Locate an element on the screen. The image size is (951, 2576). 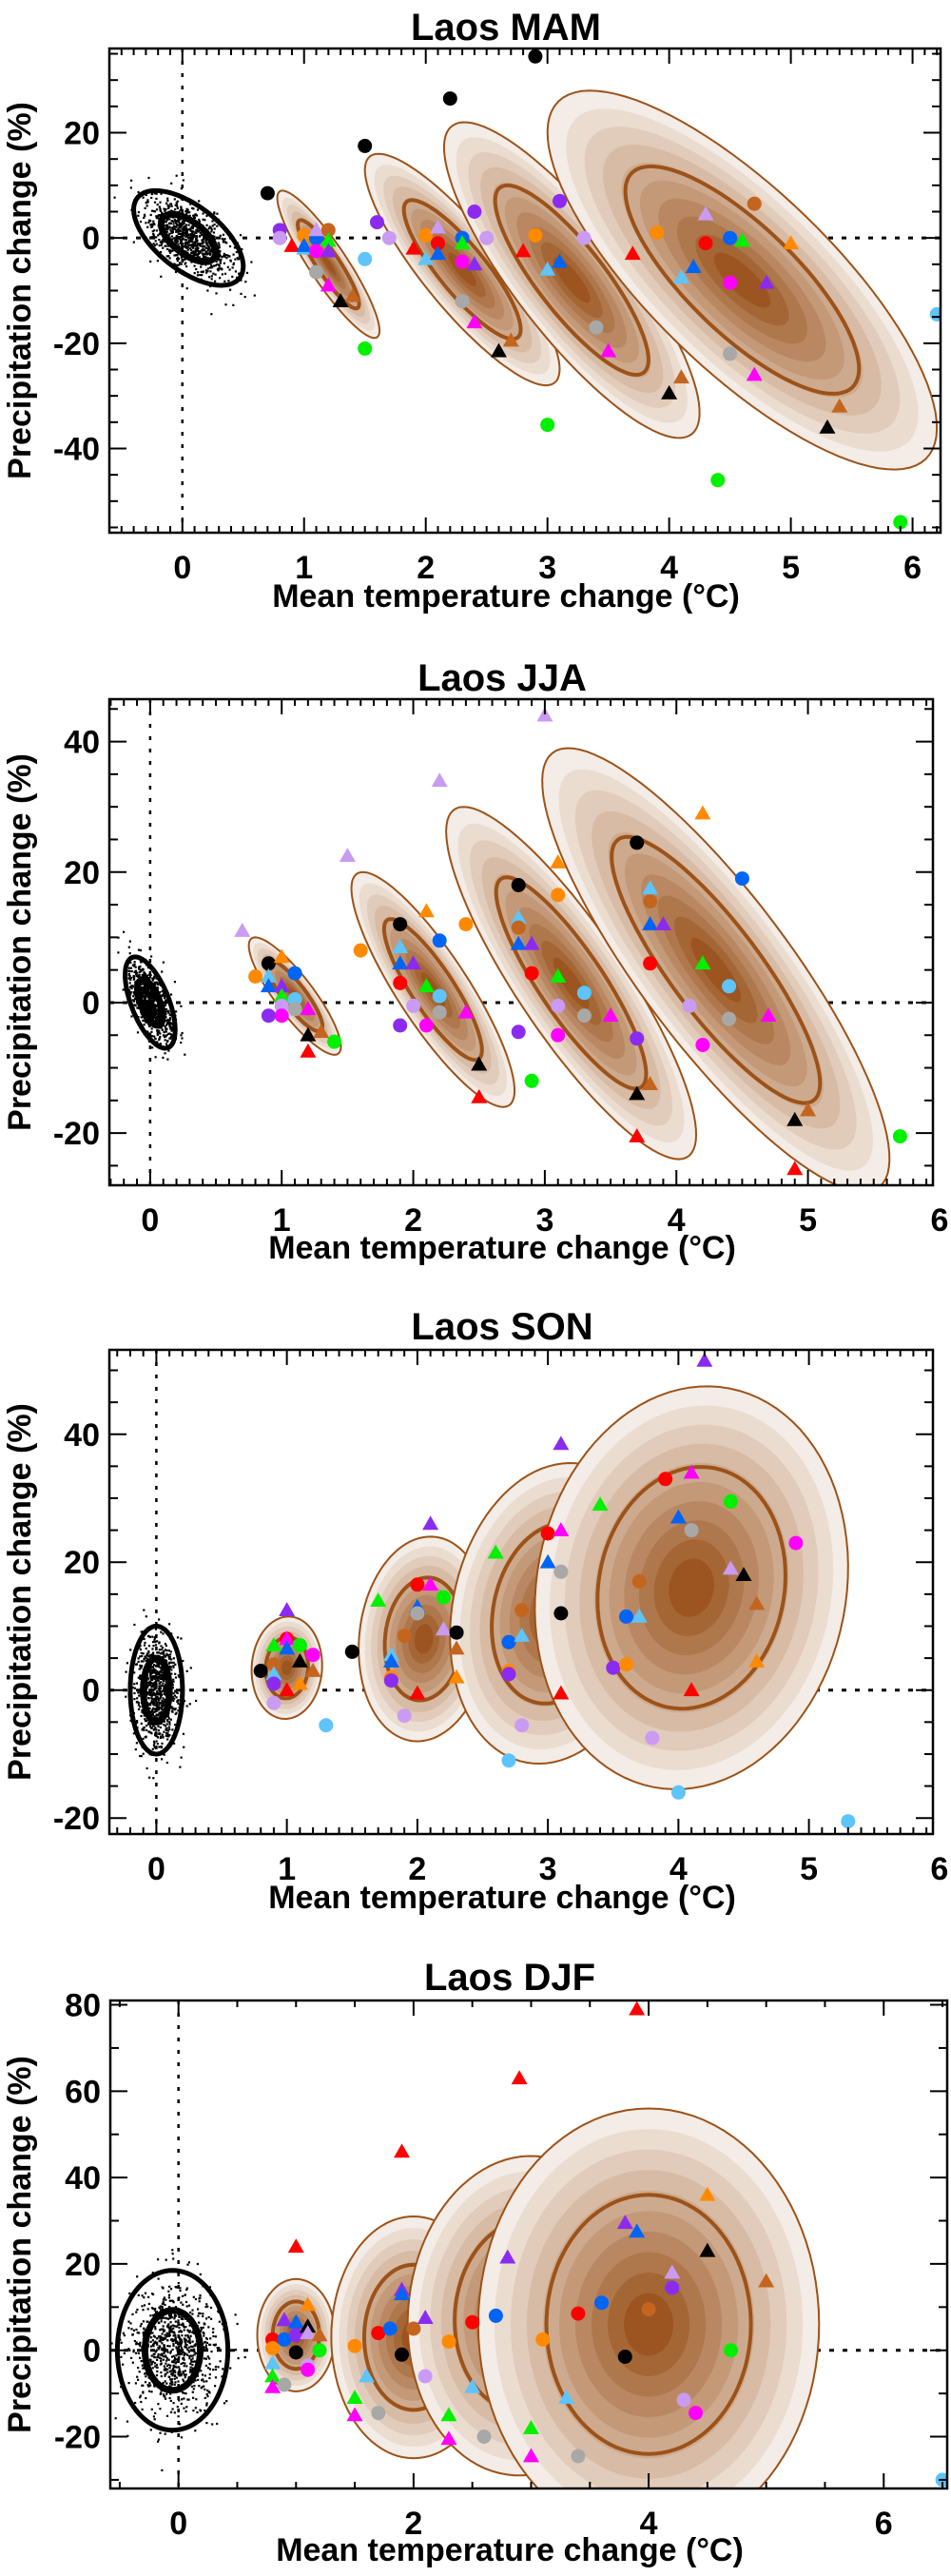
model-point-circle-green is located at coordinates (299, 1646).